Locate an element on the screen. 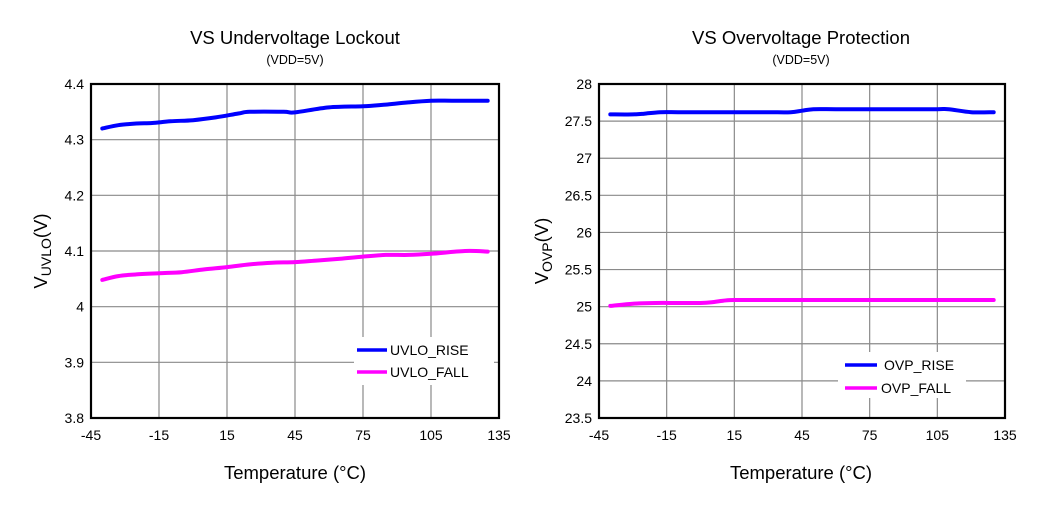 The image size is (1042, 508). y-tick-label: 27.5 is located at coordinates (578, 121).